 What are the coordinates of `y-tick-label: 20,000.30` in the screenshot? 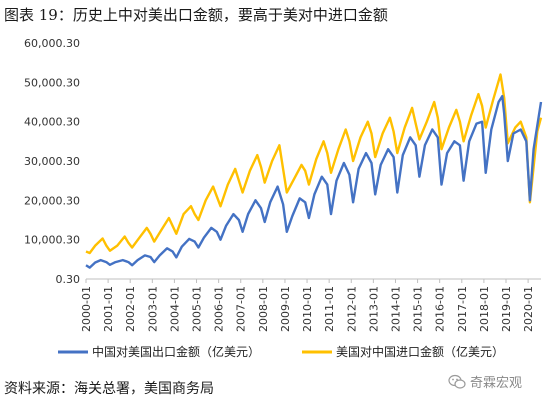 It's located at (52, 200).